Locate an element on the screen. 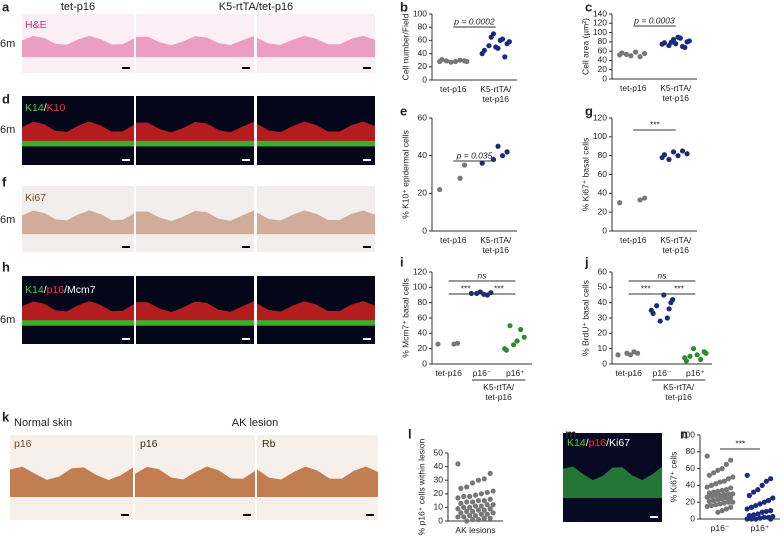  y-tick-label: 20 is located at coordinates (423, 66).